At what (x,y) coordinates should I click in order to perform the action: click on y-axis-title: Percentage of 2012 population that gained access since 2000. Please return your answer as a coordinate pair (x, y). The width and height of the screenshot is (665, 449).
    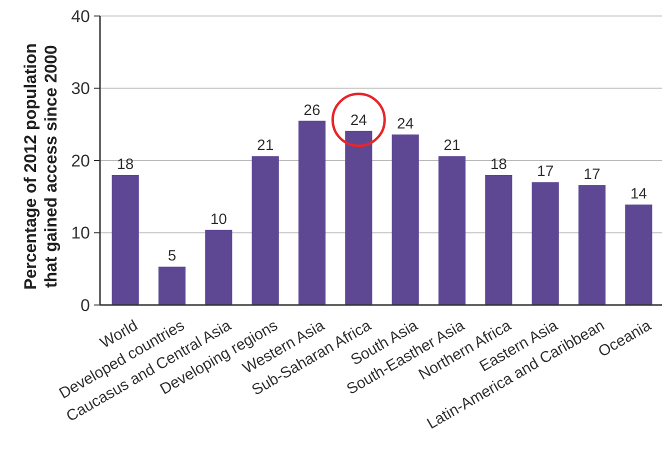
    Looking at the image, I should click on (40, 166).